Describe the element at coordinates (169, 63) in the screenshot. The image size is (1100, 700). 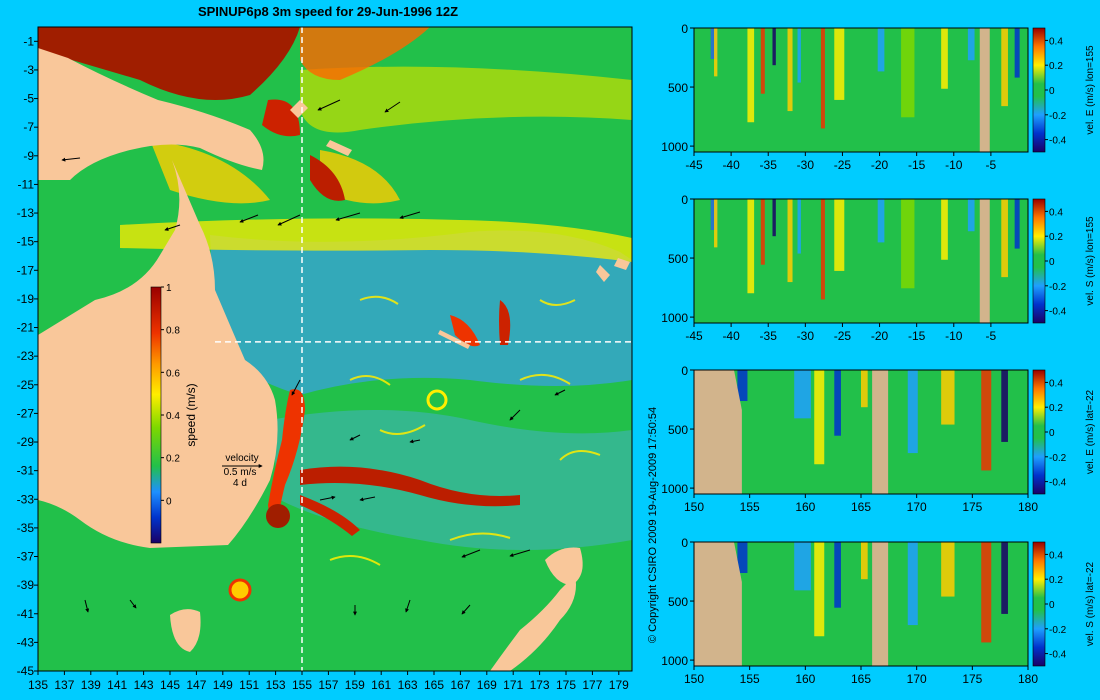
I see `bismarck-strong-current` at that location.